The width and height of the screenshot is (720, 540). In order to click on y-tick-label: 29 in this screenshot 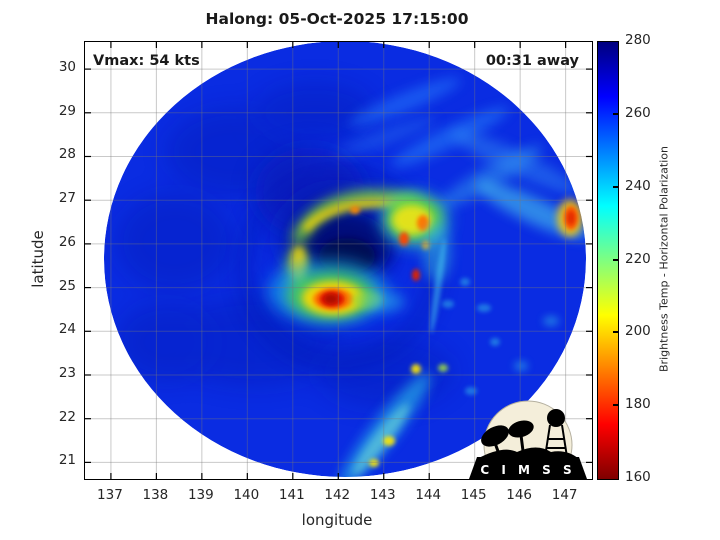, I will do `click(67, 110)`.